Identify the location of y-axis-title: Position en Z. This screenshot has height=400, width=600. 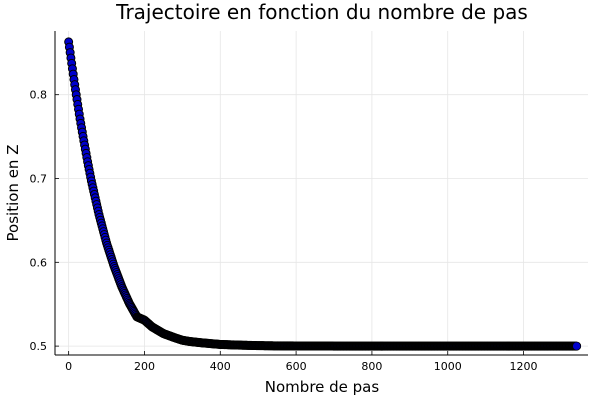
(13, 193).